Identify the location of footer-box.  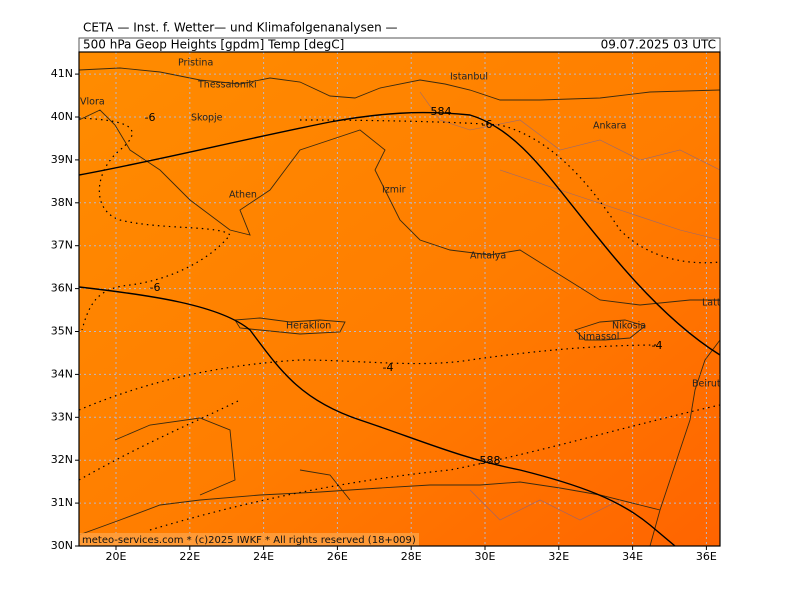
(249, 539).